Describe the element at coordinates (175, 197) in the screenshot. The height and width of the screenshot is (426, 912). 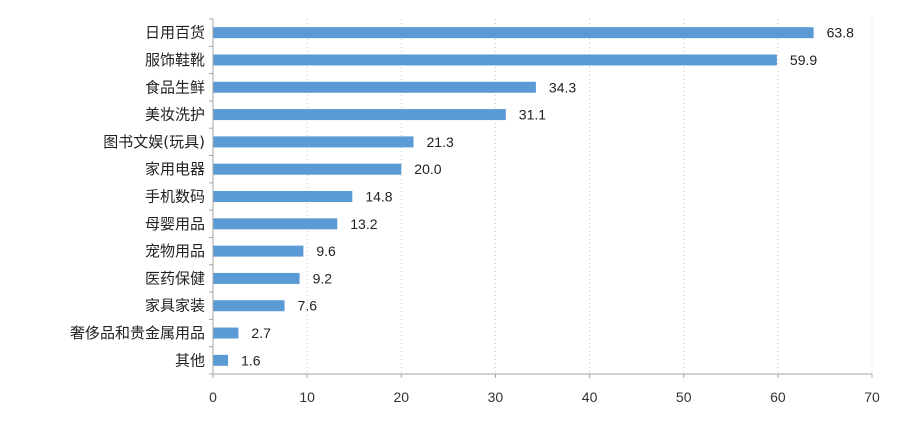
I see `category-label: 手机数码` at that location.